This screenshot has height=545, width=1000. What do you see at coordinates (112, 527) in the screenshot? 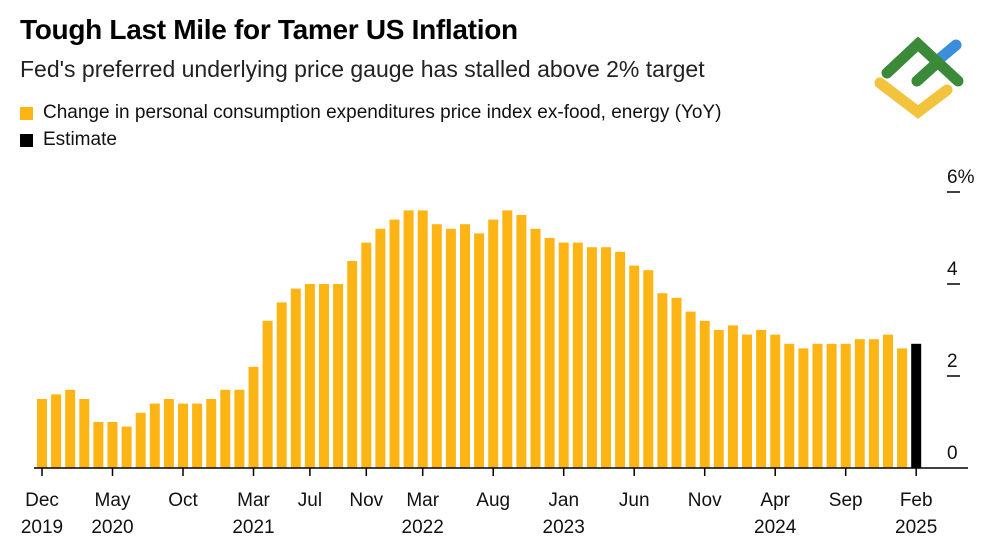
I see `x-tick-year: 2020` at bounding box center [112, 527].